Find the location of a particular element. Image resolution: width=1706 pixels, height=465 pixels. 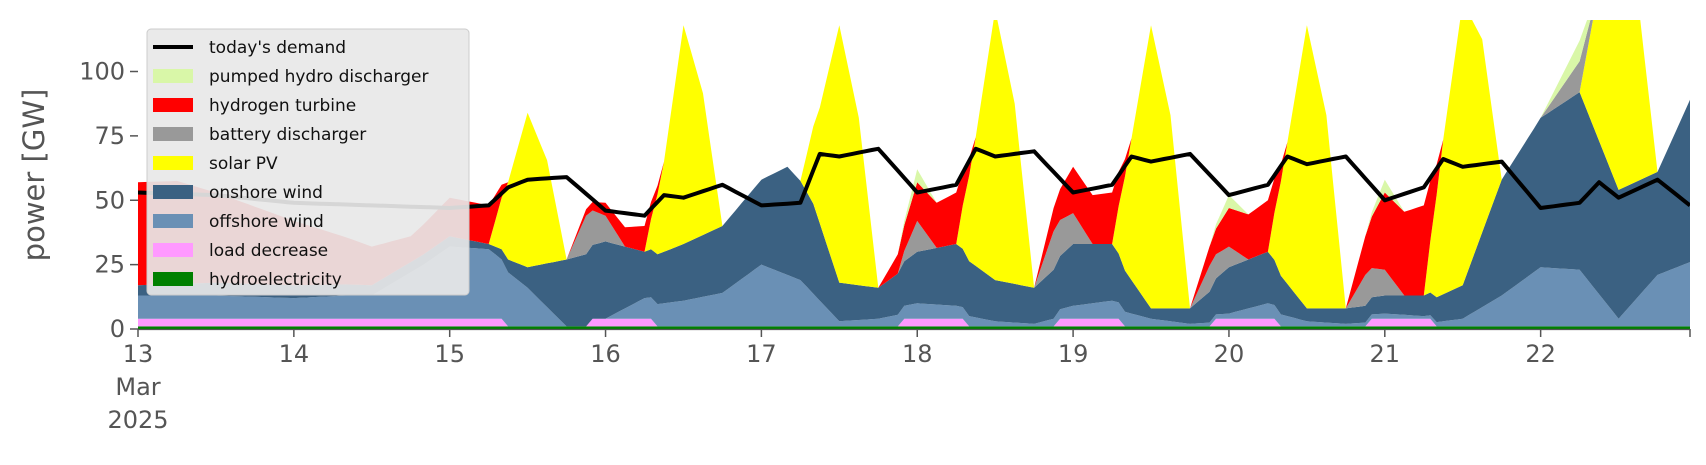

area-hydroelectricity is located at coordinates (914, 327).